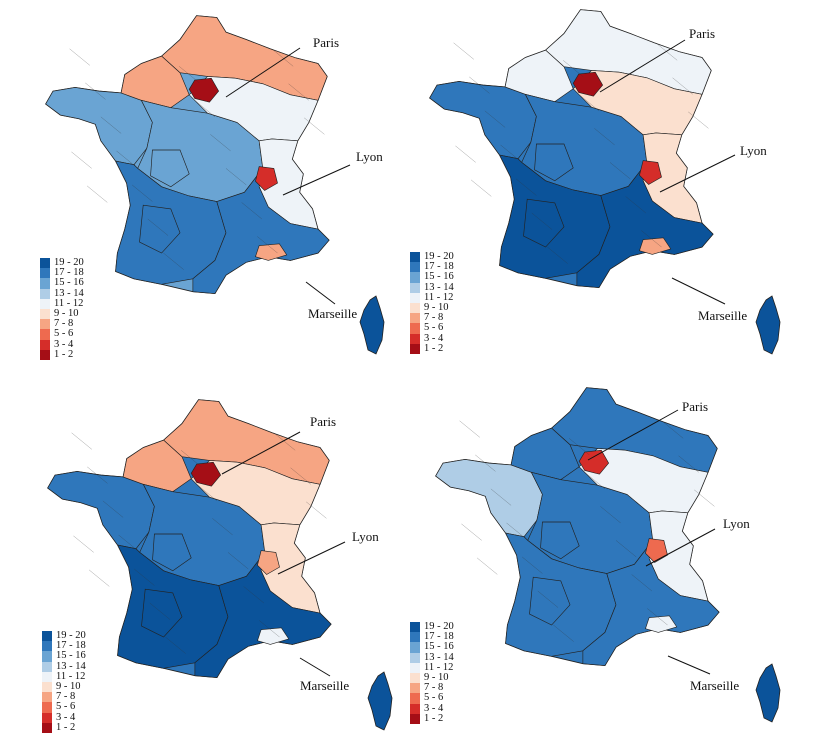  What do you see at coordinates (432, 257) in the screenshot?
I see `legend-entry: 19 - 20` at bounding box center [432, 257].